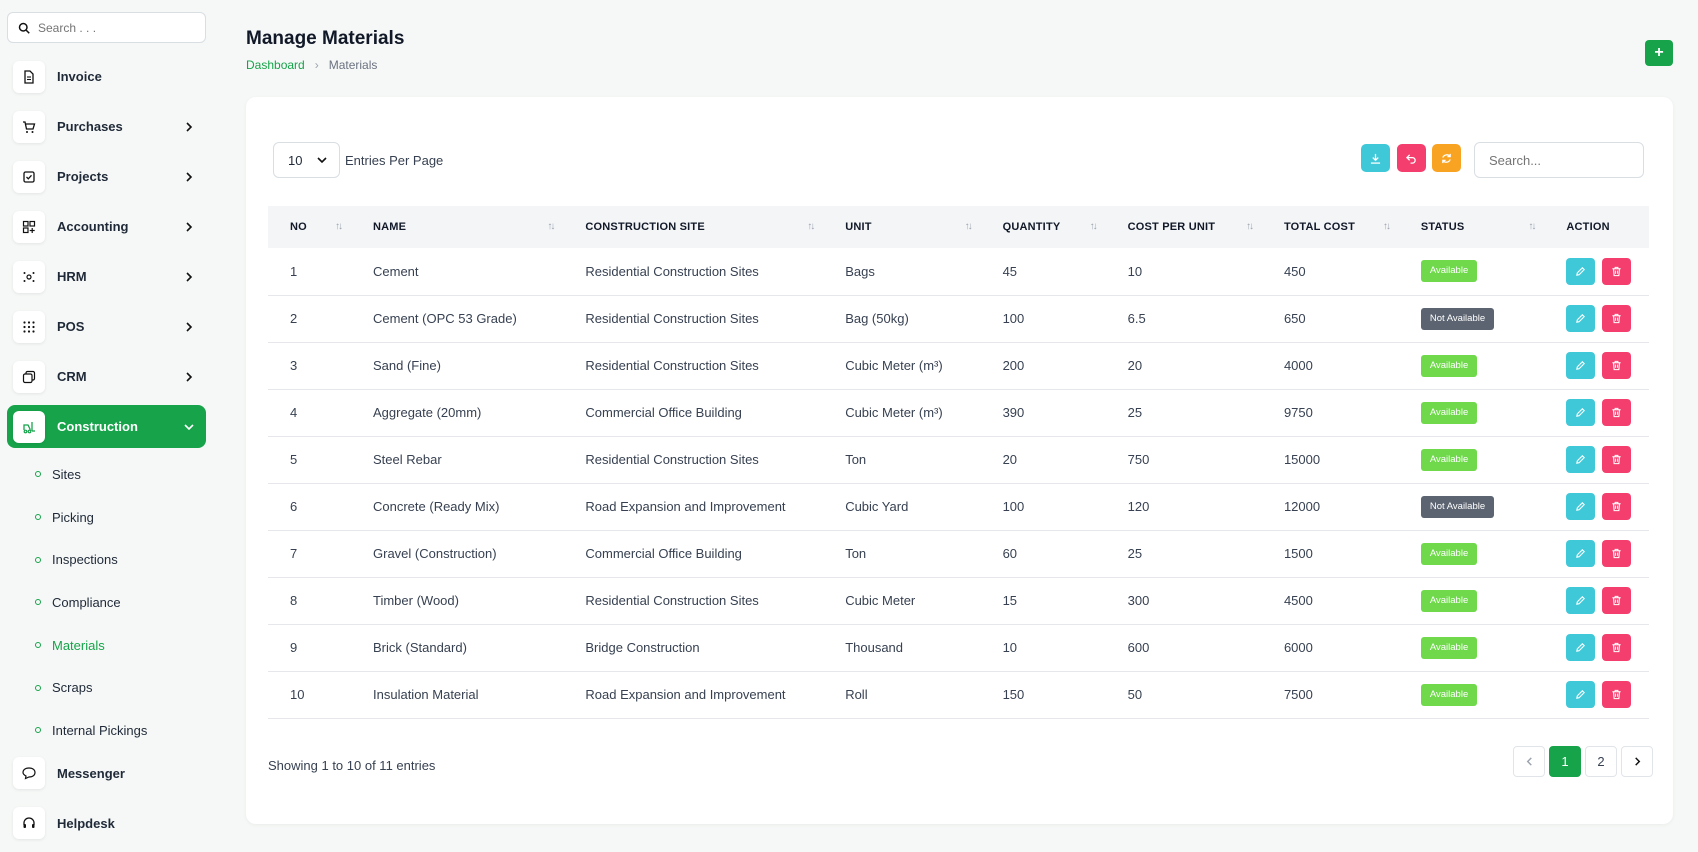  I want to click on sidebar-item-construction: Construction, so click(106, 426).